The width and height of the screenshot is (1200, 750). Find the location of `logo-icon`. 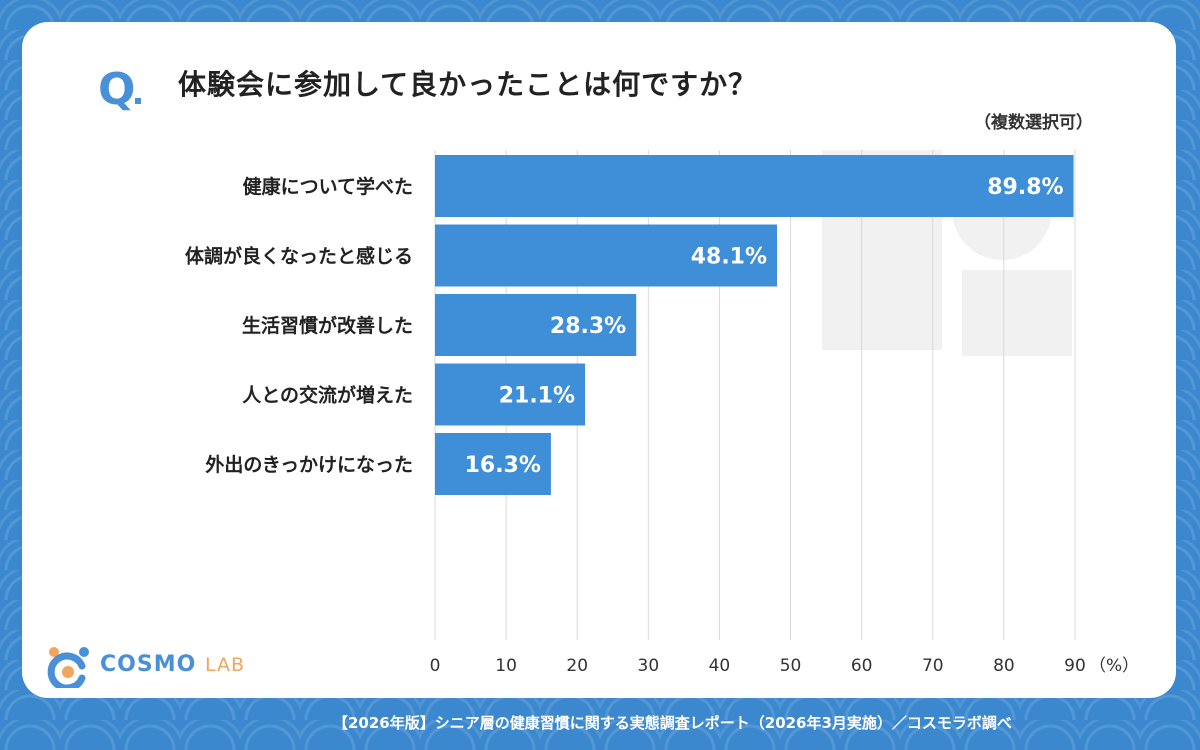

logo-icon is located at coordinates (68, 669).